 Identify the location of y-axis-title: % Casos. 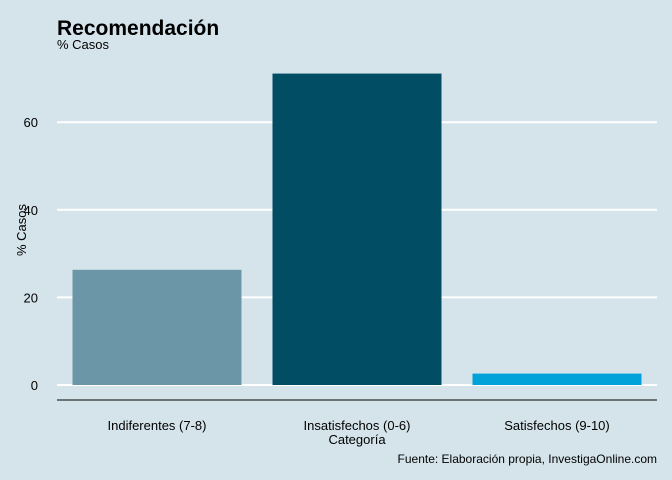
(21, 229).